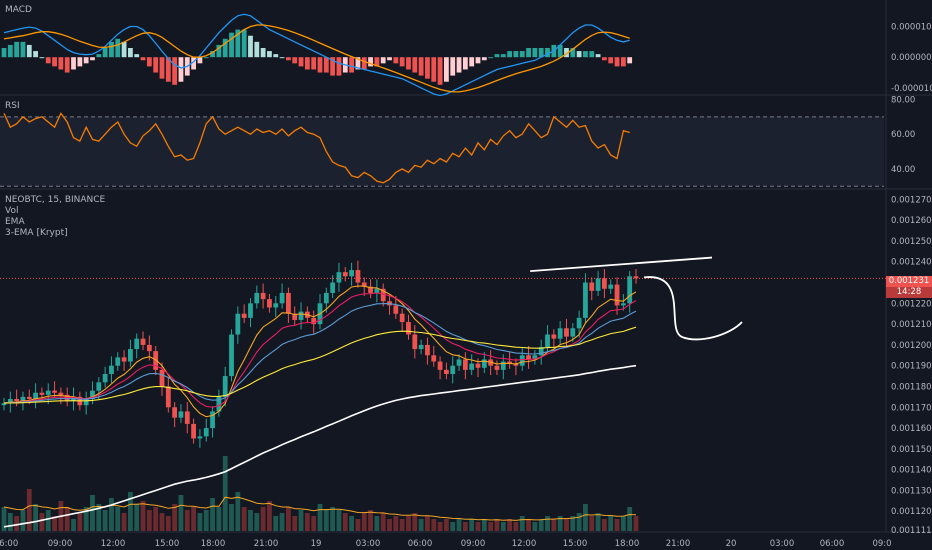 This screenshot has height=550, width=932. What do you see at coordinates (903, 100) in the screenshot?
I see `rsi-y-tick: 80.00` at bounding box center [903, 100].